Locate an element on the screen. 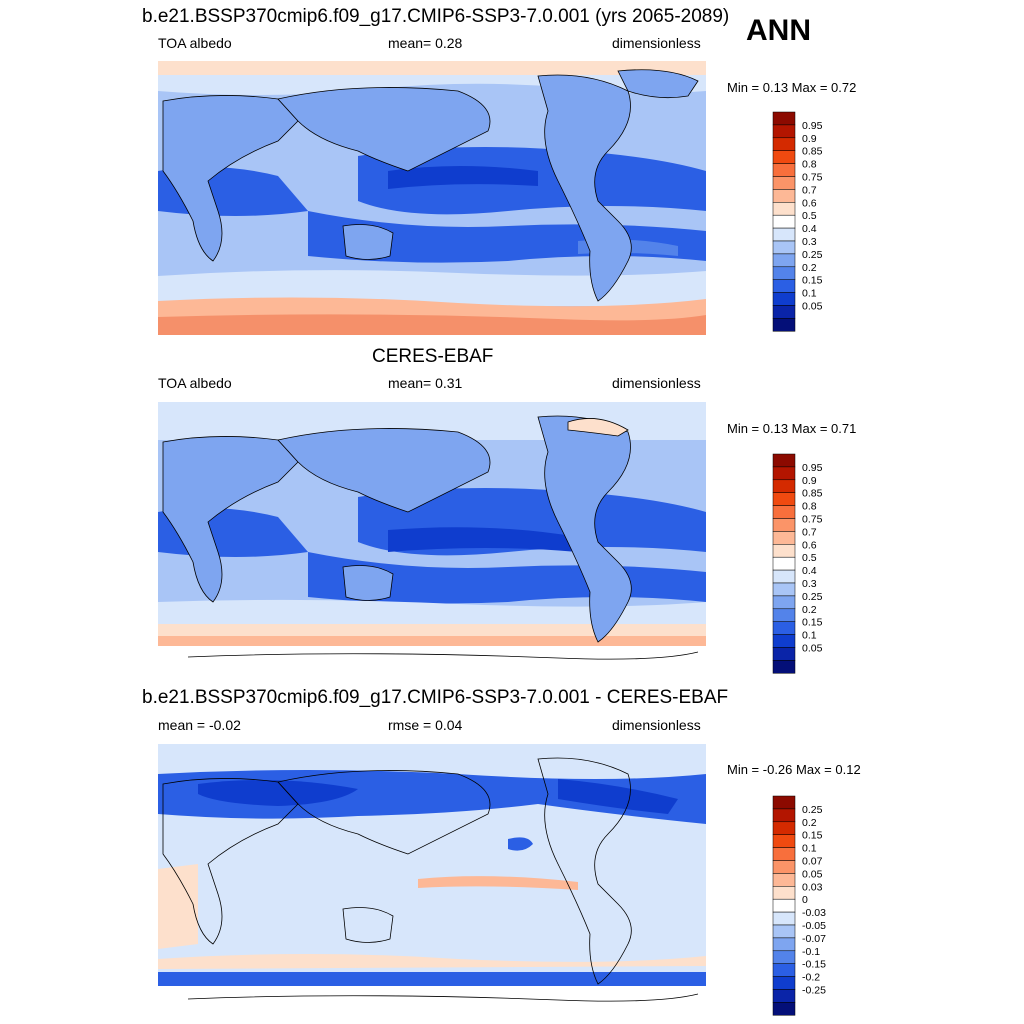 Image resolution: width=1024 pixels, height=1024 pixels. panel3-mean-label: mean = -0.02 is located at coordinates (199, 725).